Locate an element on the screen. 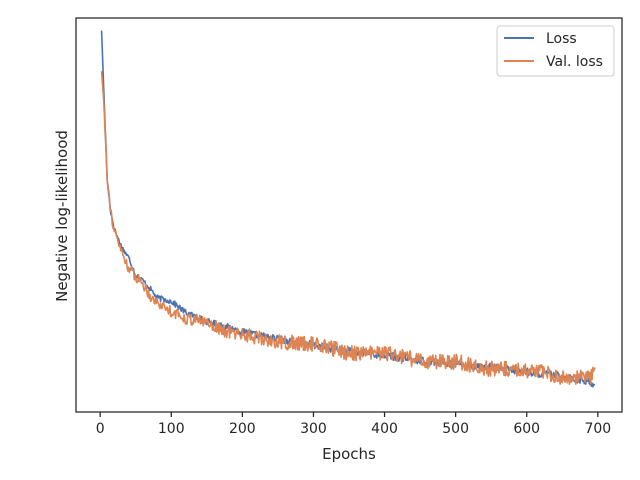 Image resolution: width=640 pixels, height=480 pixels. x-tick-label: 400 is located at coordinates (384, 429).